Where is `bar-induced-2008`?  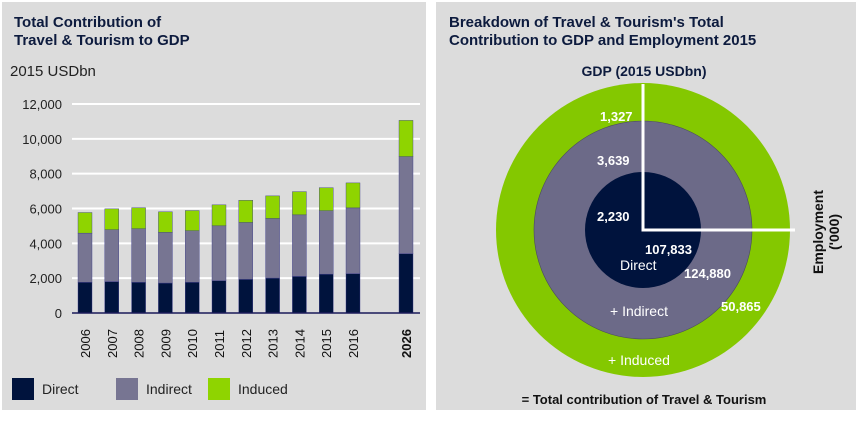 bar-induced-2008 is located at coordinates (138, 218).